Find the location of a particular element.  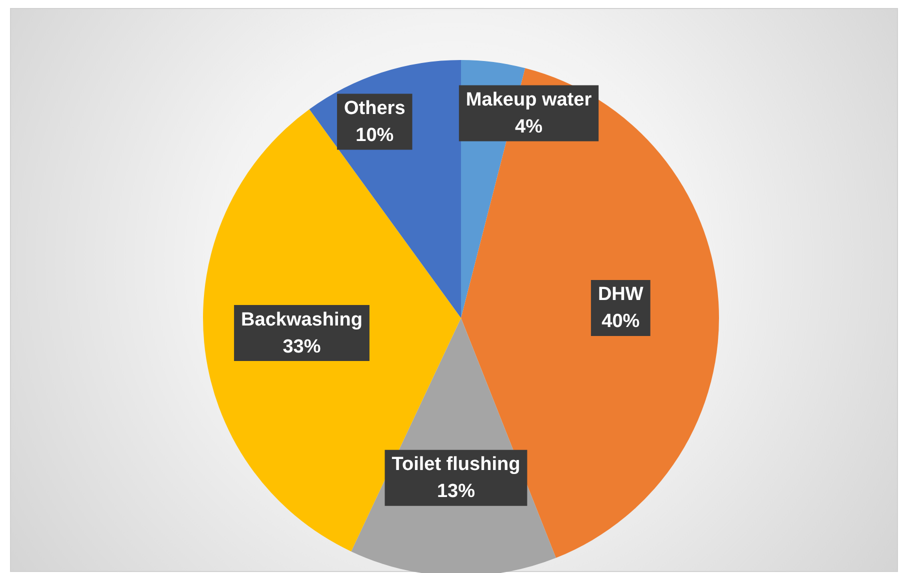

data-label: 4% is located at coordinates (529, 127).